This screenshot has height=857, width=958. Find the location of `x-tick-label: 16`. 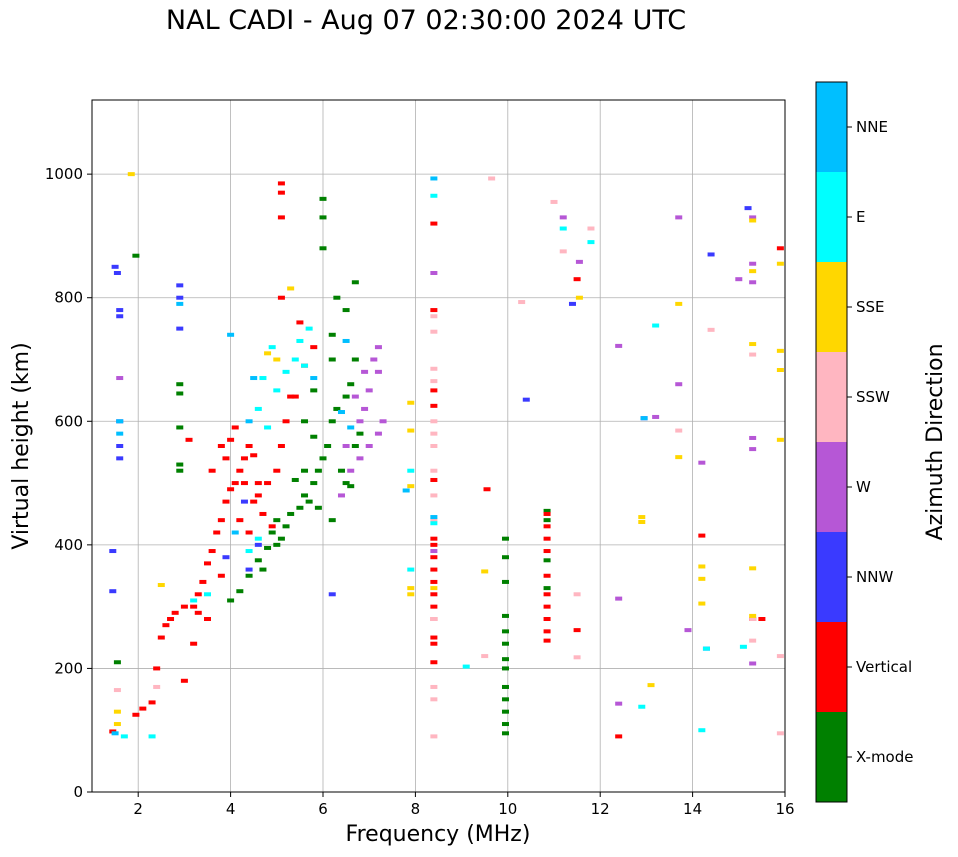

x-tick-label: 16 is located at coordinates (784, 809).